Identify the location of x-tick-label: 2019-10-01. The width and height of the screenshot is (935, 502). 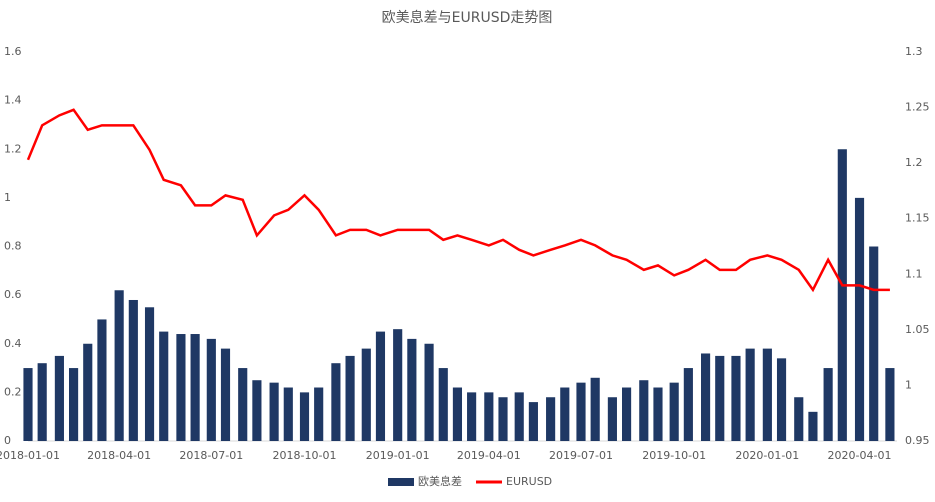
(674, 455).